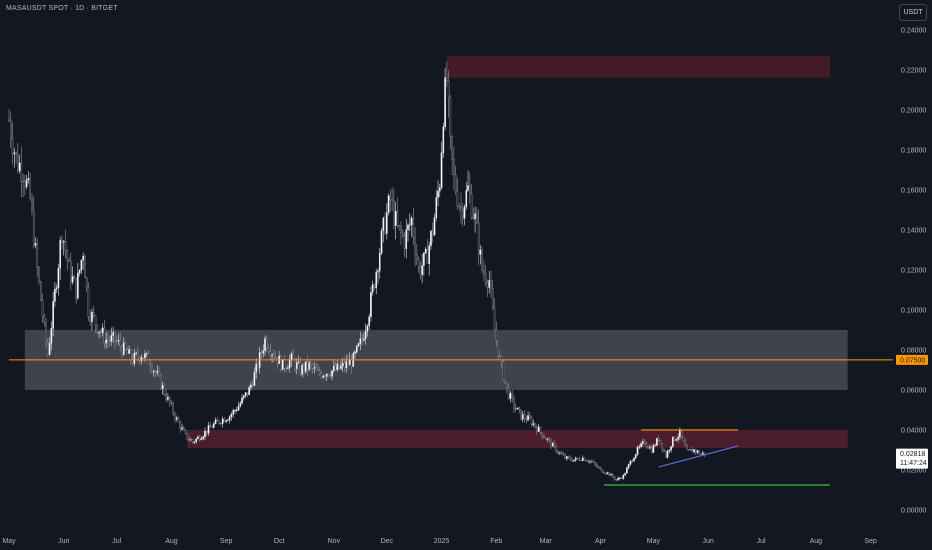 Image resolution: width=932 pixels, height=550 pixels. What do you see at coordinates (913, 70) in the screenshot?
I see `y-tick-label: 0.22000` at bounding box center [913, 70].